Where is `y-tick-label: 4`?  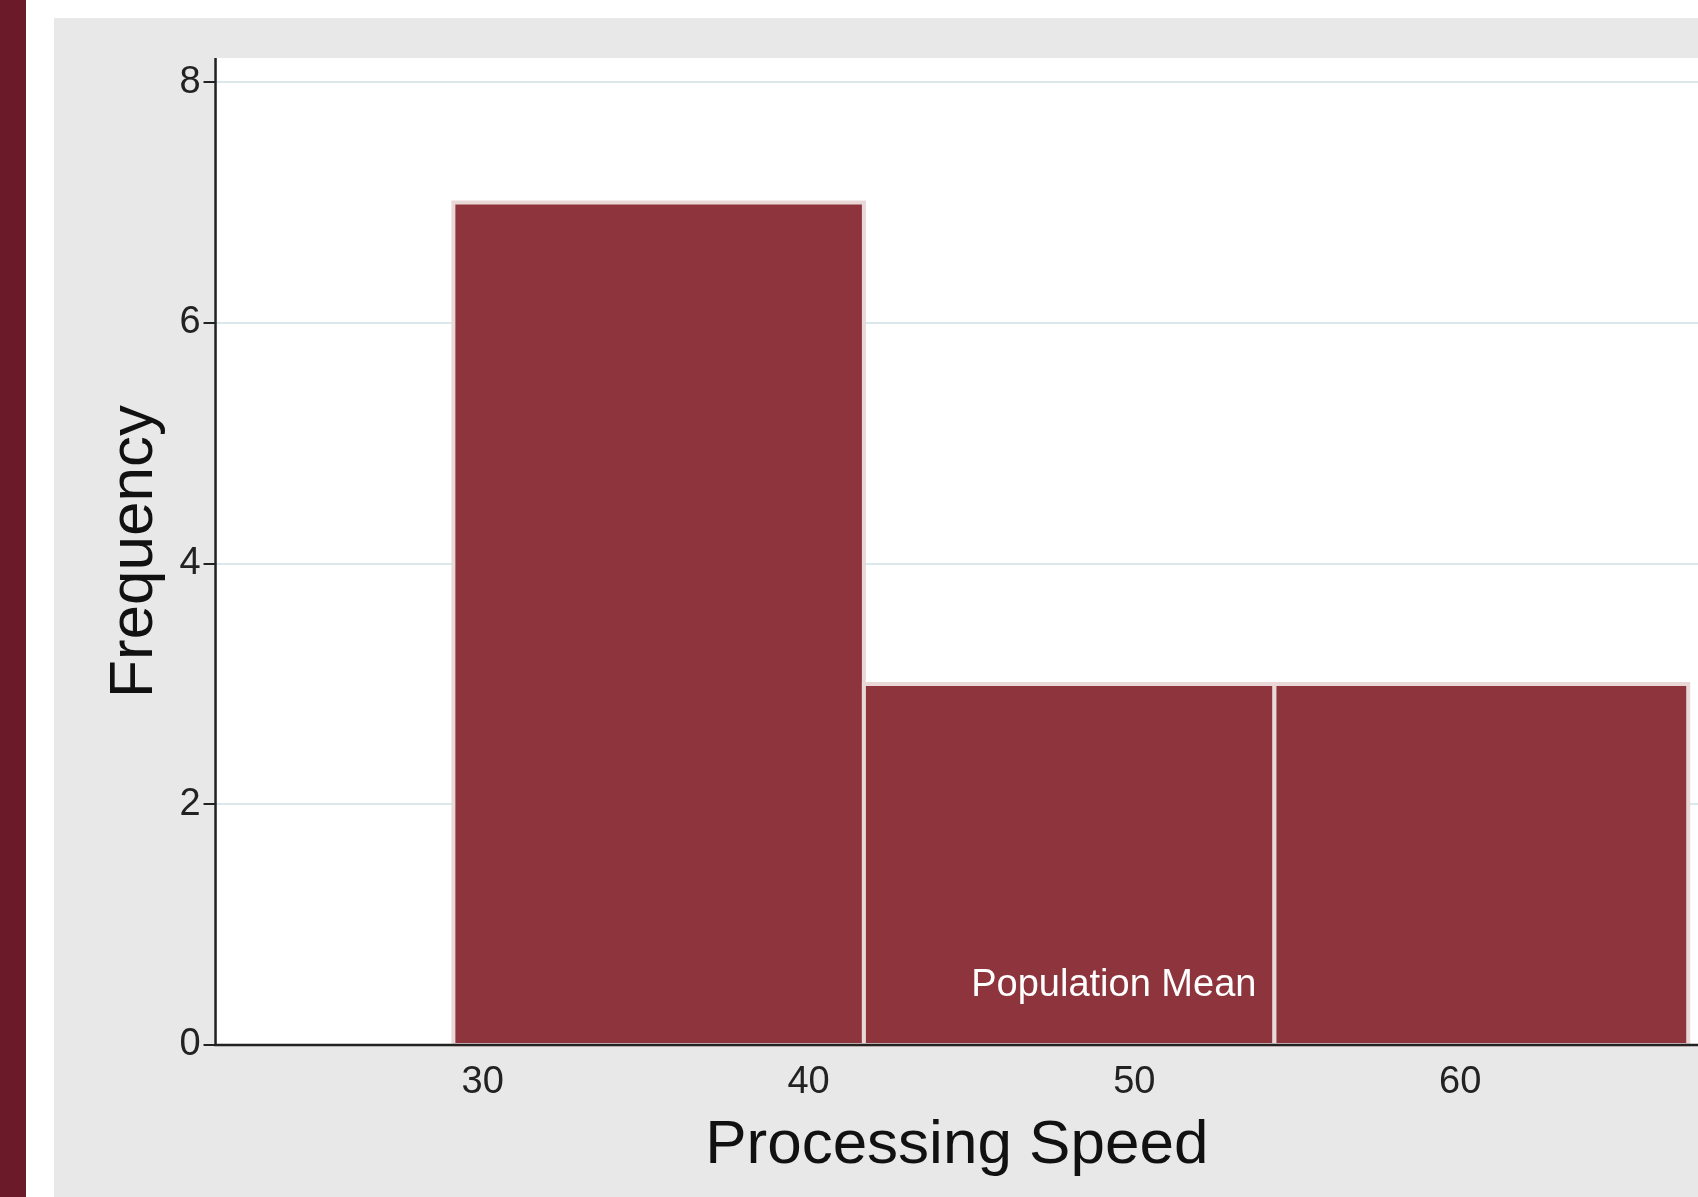 y-tick-label: 4 is located at coordinates (190, 561).